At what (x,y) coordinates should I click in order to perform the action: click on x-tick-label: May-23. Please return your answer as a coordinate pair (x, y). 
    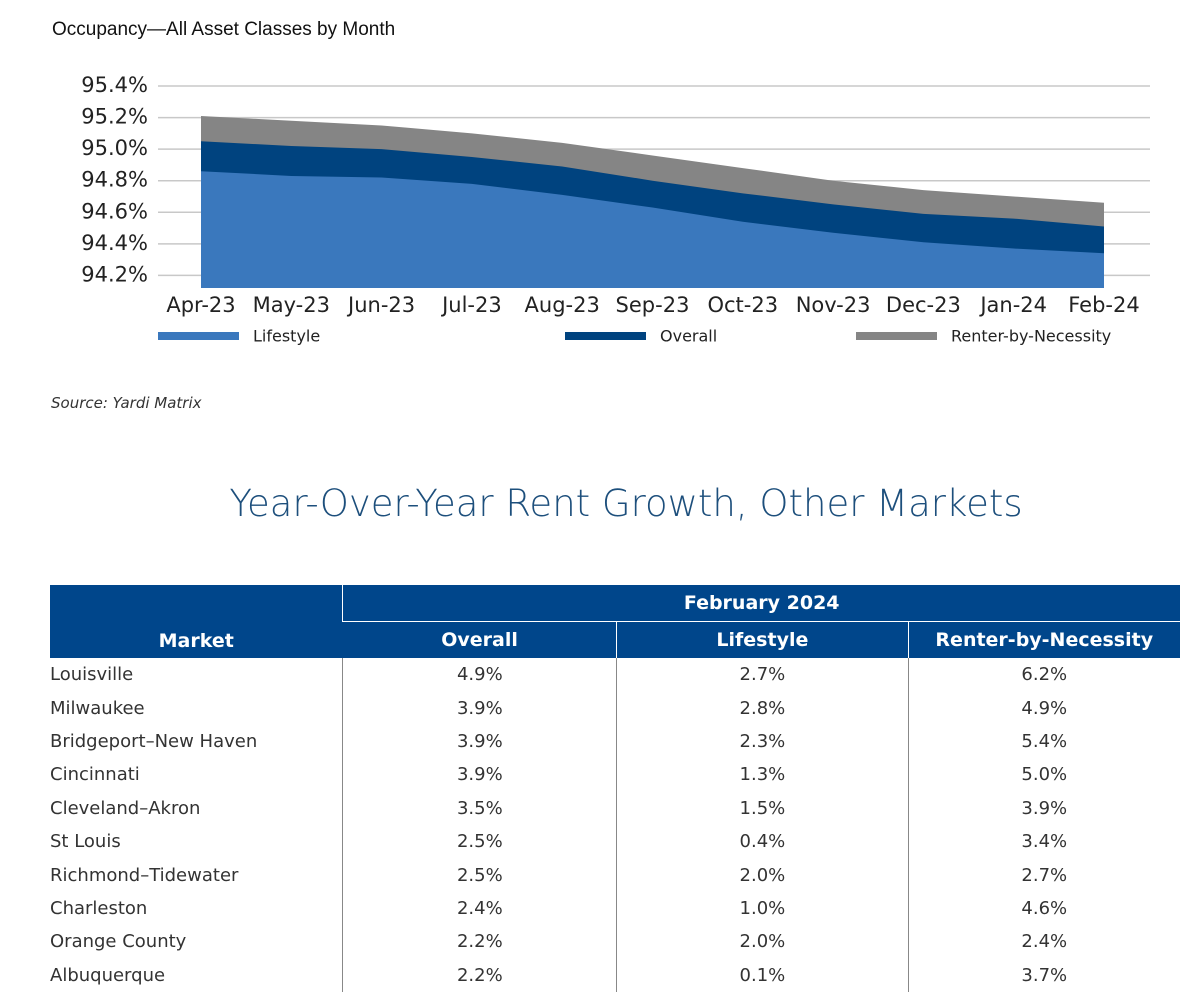
    Looking at the image, I should click on (291, 305).